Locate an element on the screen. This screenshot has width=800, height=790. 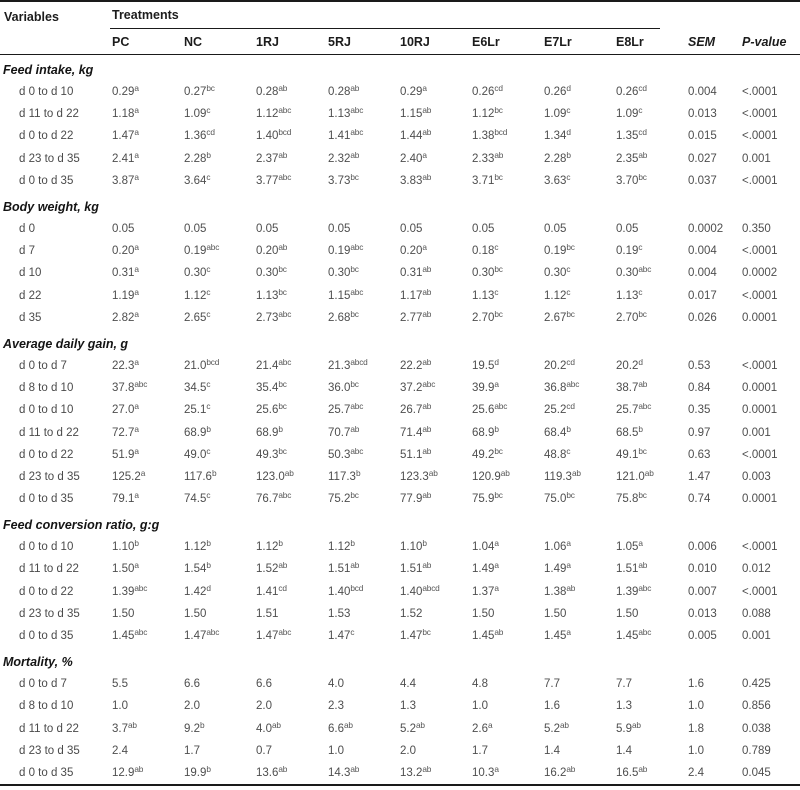
data-cell: 51.1ab is located at coordinates (416, 453).